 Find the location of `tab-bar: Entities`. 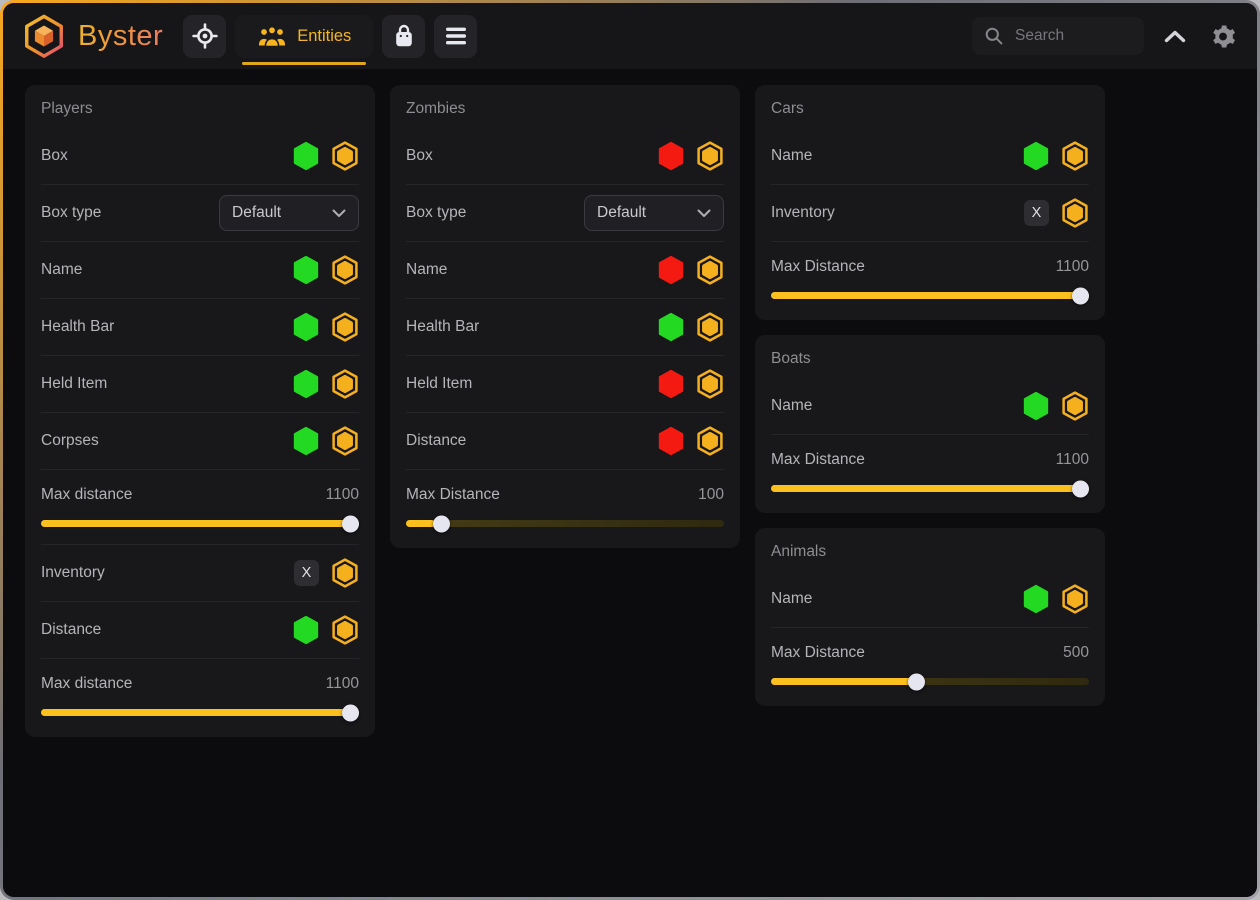

tab-bar: Entities is located at coordinates (330, 39).